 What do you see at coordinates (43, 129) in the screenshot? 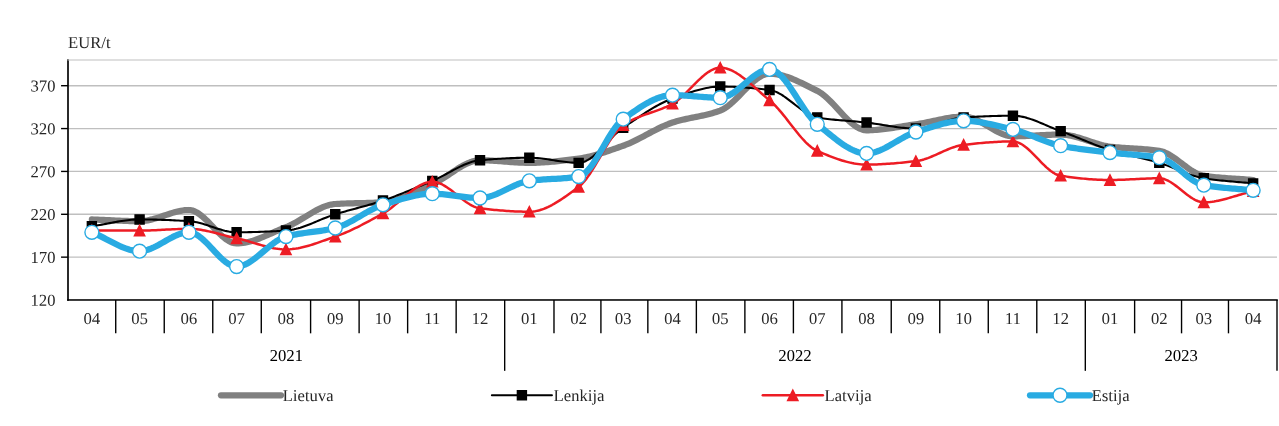
I see `y-tick-label: 320` at bounding box center [43, 129].